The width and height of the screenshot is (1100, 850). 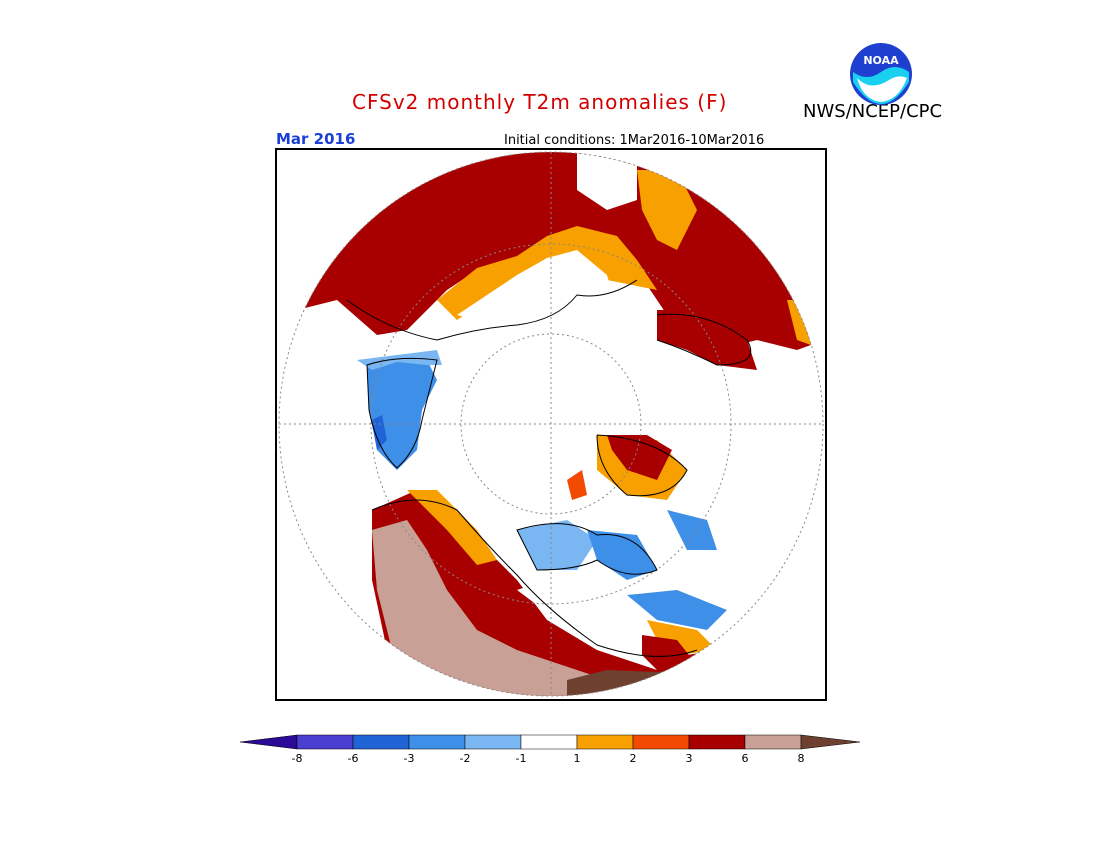 What do you see at coordinates (801, 758) in the screenshot?
I see `colorbar-tick-label: 8` at bounding box center [801, 758].